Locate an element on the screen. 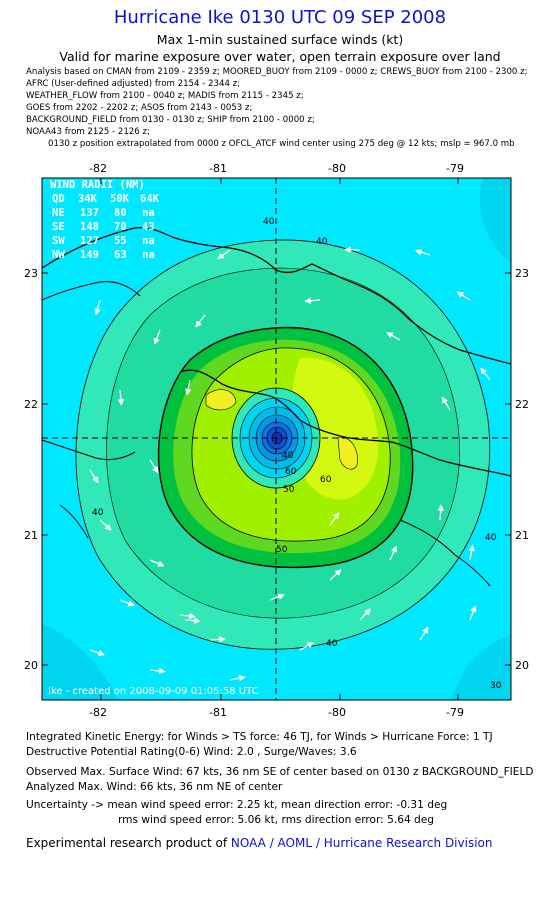 This screenshot has width=560, height=915. wind-radii-value: 43 is located at coordinates (148, 227).